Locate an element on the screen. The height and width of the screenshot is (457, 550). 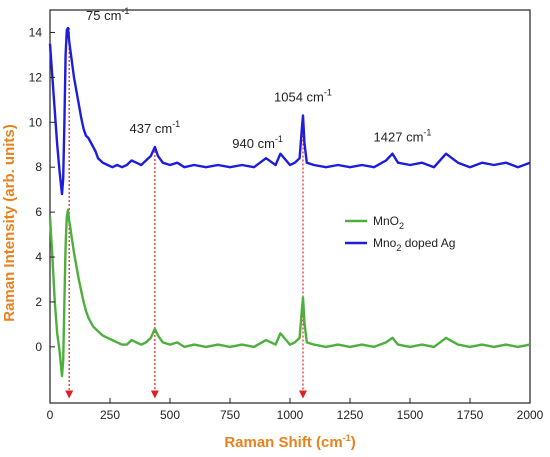
legend-label: Mno2 doped Ag is located at coordinates (414, 244).